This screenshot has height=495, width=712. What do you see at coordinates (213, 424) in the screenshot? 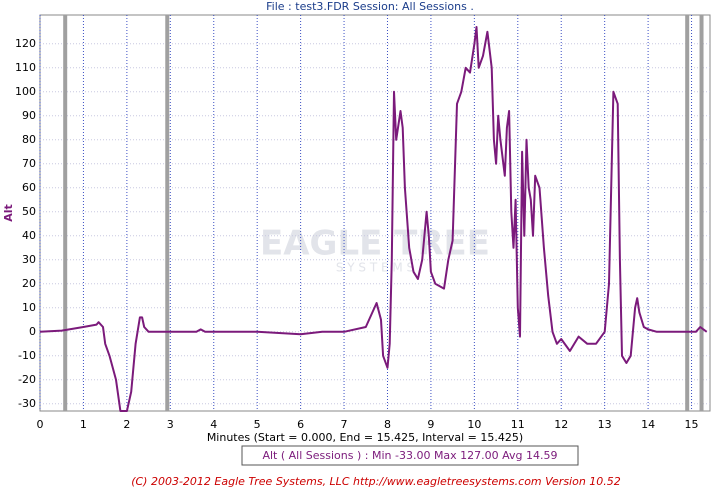
I see `x-tick-label: 4` at bounding box center [213, 424].